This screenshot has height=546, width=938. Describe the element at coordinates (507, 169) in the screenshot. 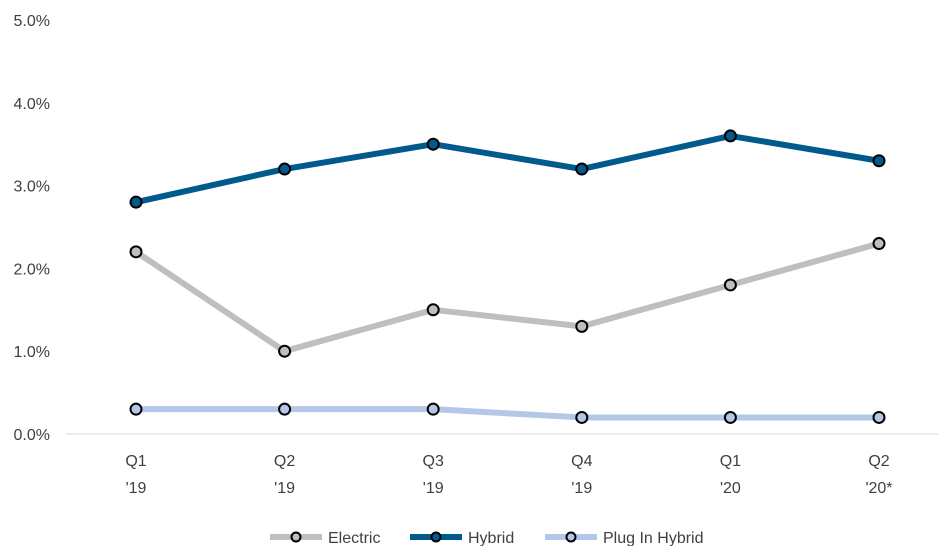

I see `hybrid-series-line` at that location.